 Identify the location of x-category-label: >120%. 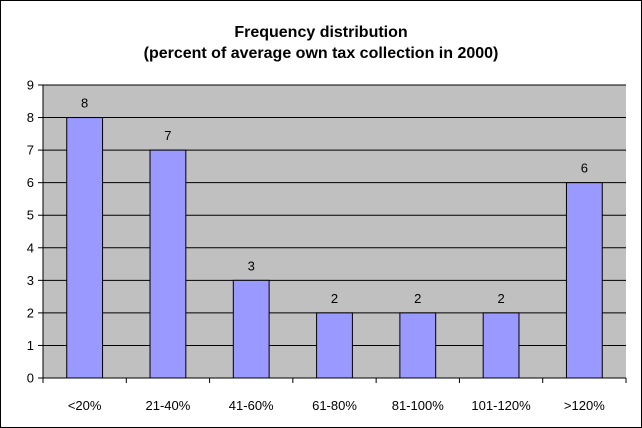
(584, 405).